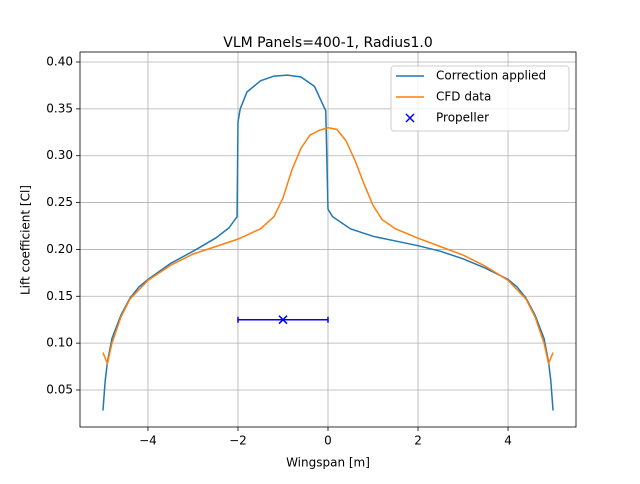 The height and width of the screenshot is (484, 640). Describe the element at coordinates (328, 43) in the screenshot. I see `chart-title: VLM Panels=400-1, Radius1.0` at that location.